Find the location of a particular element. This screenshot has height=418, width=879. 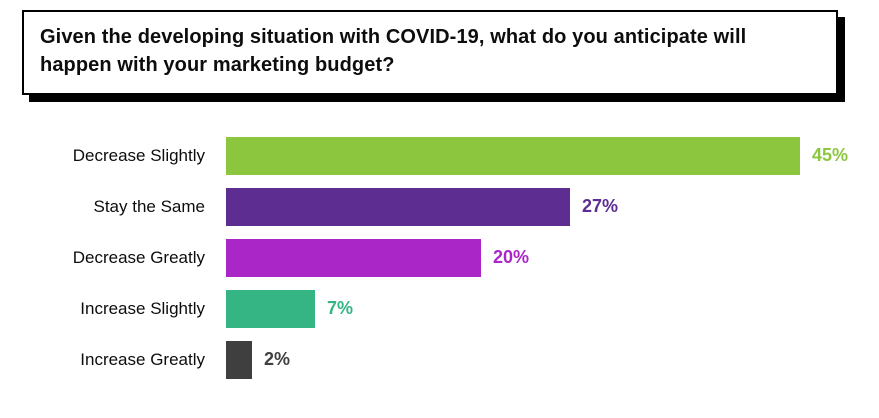

value-label: 7% is located at coordinates (340, 308).